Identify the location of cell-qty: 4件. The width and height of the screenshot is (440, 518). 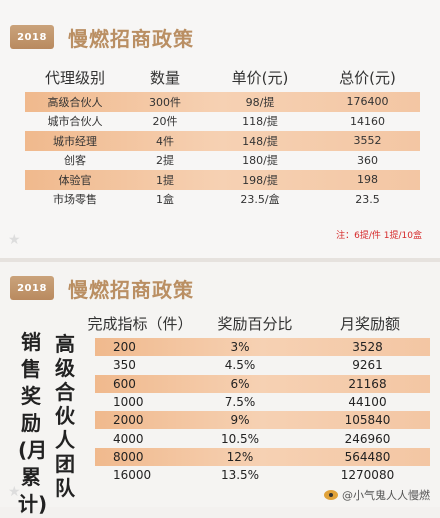
(165, 141).